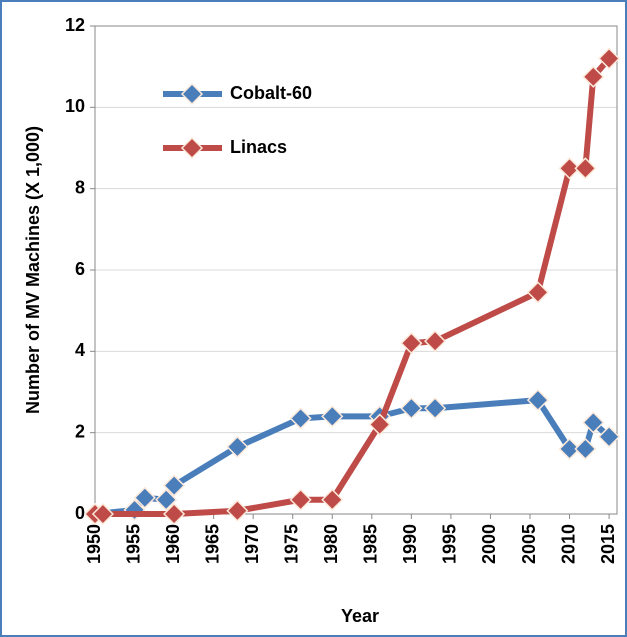 The height and width of the screenshot is (637, 627). What do you see at coordinates (371, 544) in the screenshot?
I see `x-tick-label: 1985` at bounding box center [371, 544].